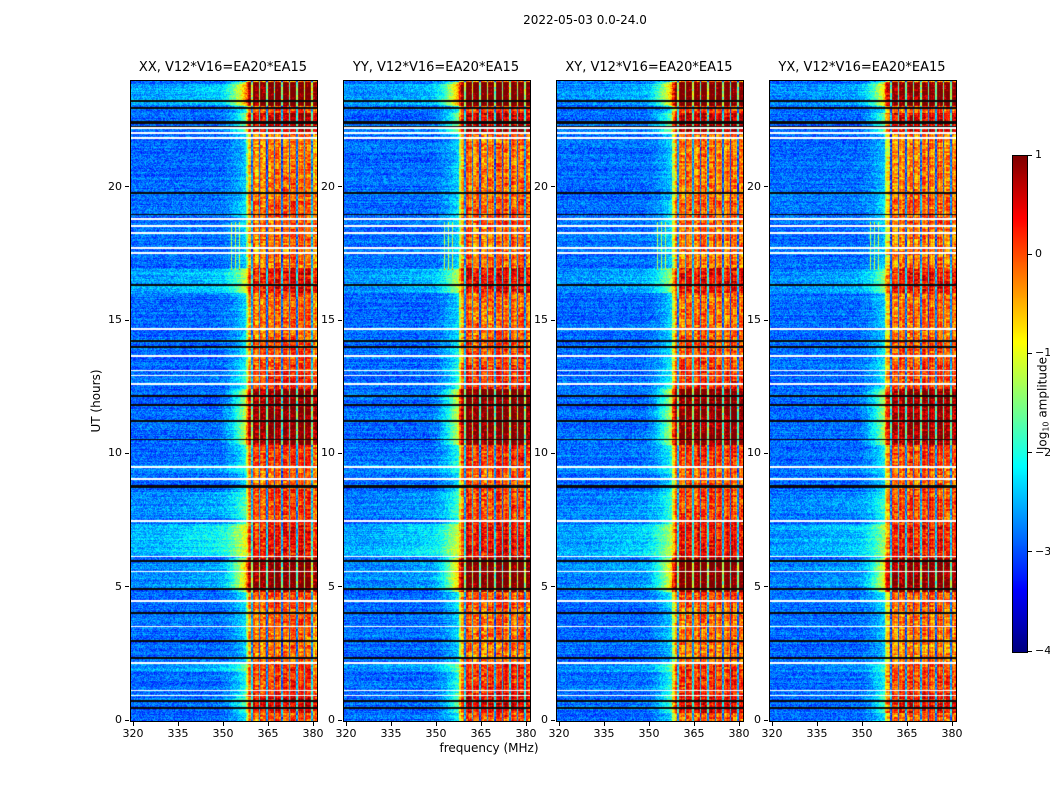  What do you see at coordinates (1042, 650) in the screenshot?
I see `colorbar-tick-label: −4` at bounding box center [1042, 650].